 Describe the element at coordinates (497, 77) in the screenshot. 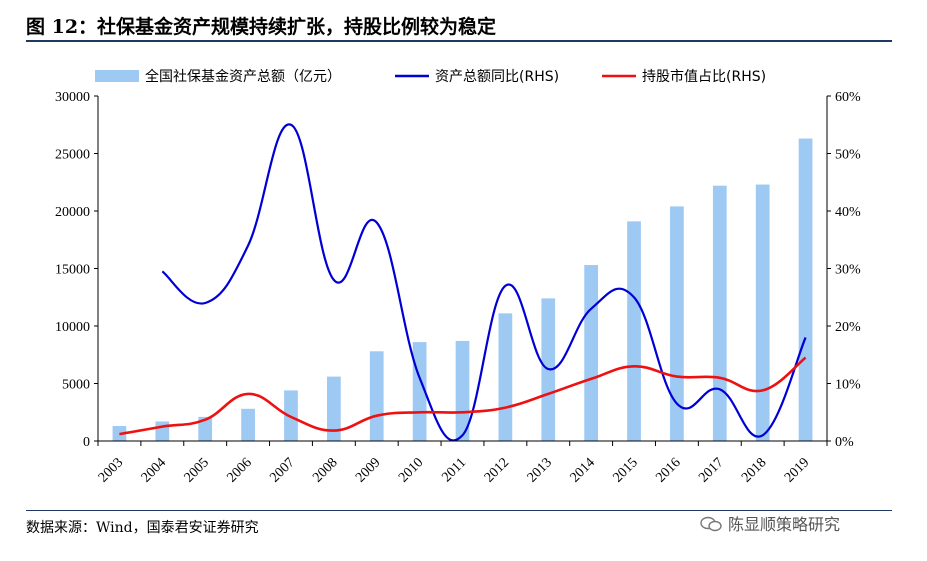

I see `legend-label: 资产总额同比(RHS)` at that location.